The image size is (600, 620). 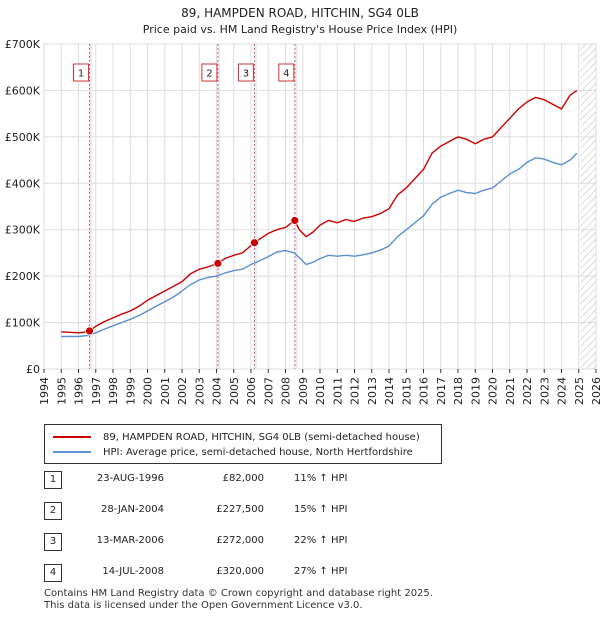 What do you see at coordinates (320, 391) in the screenshot?
I see `x-tick-label: 2010` at bounding box center [320, 391].